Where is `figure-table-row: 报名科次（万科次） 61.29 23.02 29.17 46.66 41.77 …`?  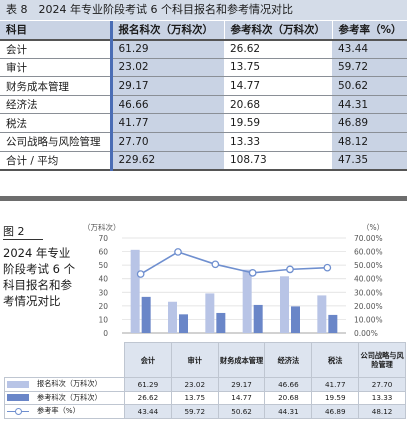
figure-table-row: 报名科次（万科次） 61.29 23.02 29.17 46.66 41.77 … is located at coordinates (205, 384).